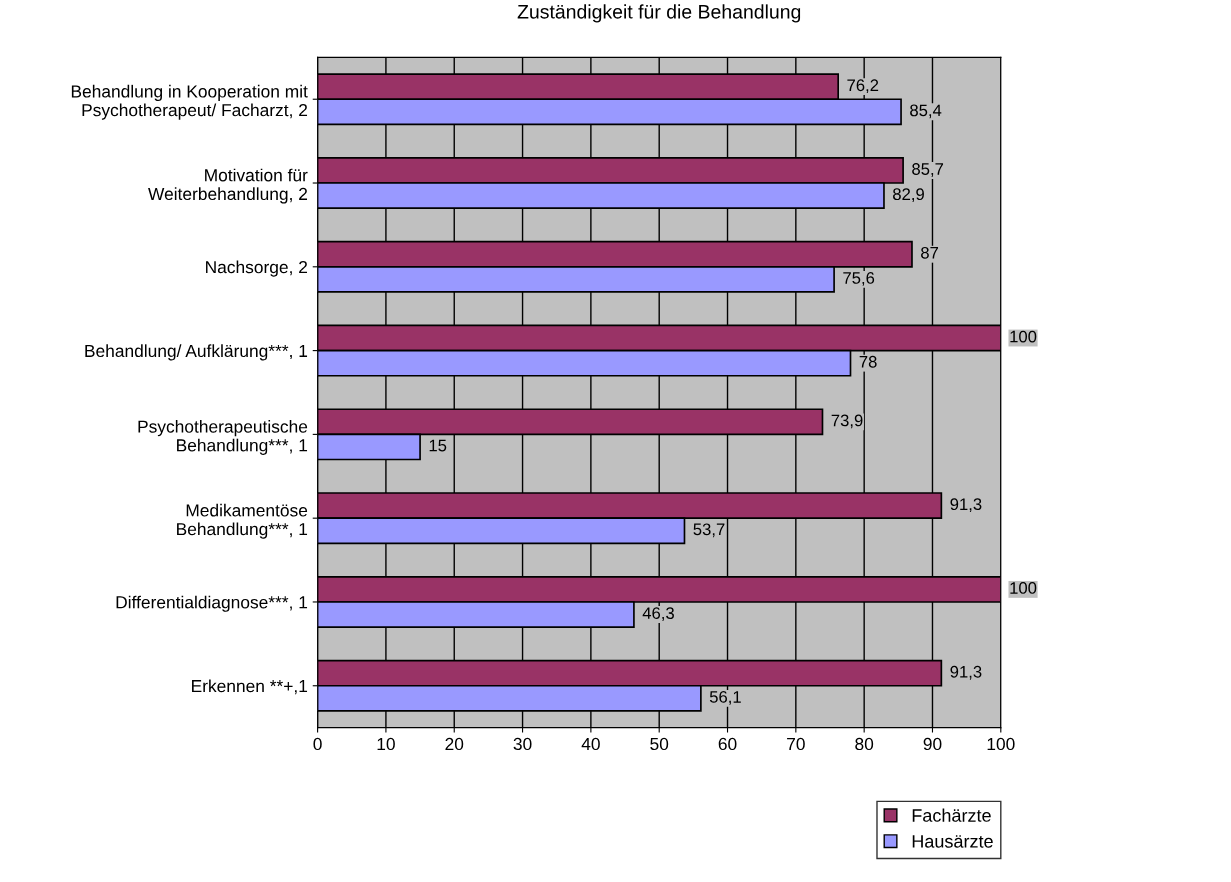  I want to click on y-tick-label: Psychotherapeutische Behandlung***, 1, so click(223, 437).